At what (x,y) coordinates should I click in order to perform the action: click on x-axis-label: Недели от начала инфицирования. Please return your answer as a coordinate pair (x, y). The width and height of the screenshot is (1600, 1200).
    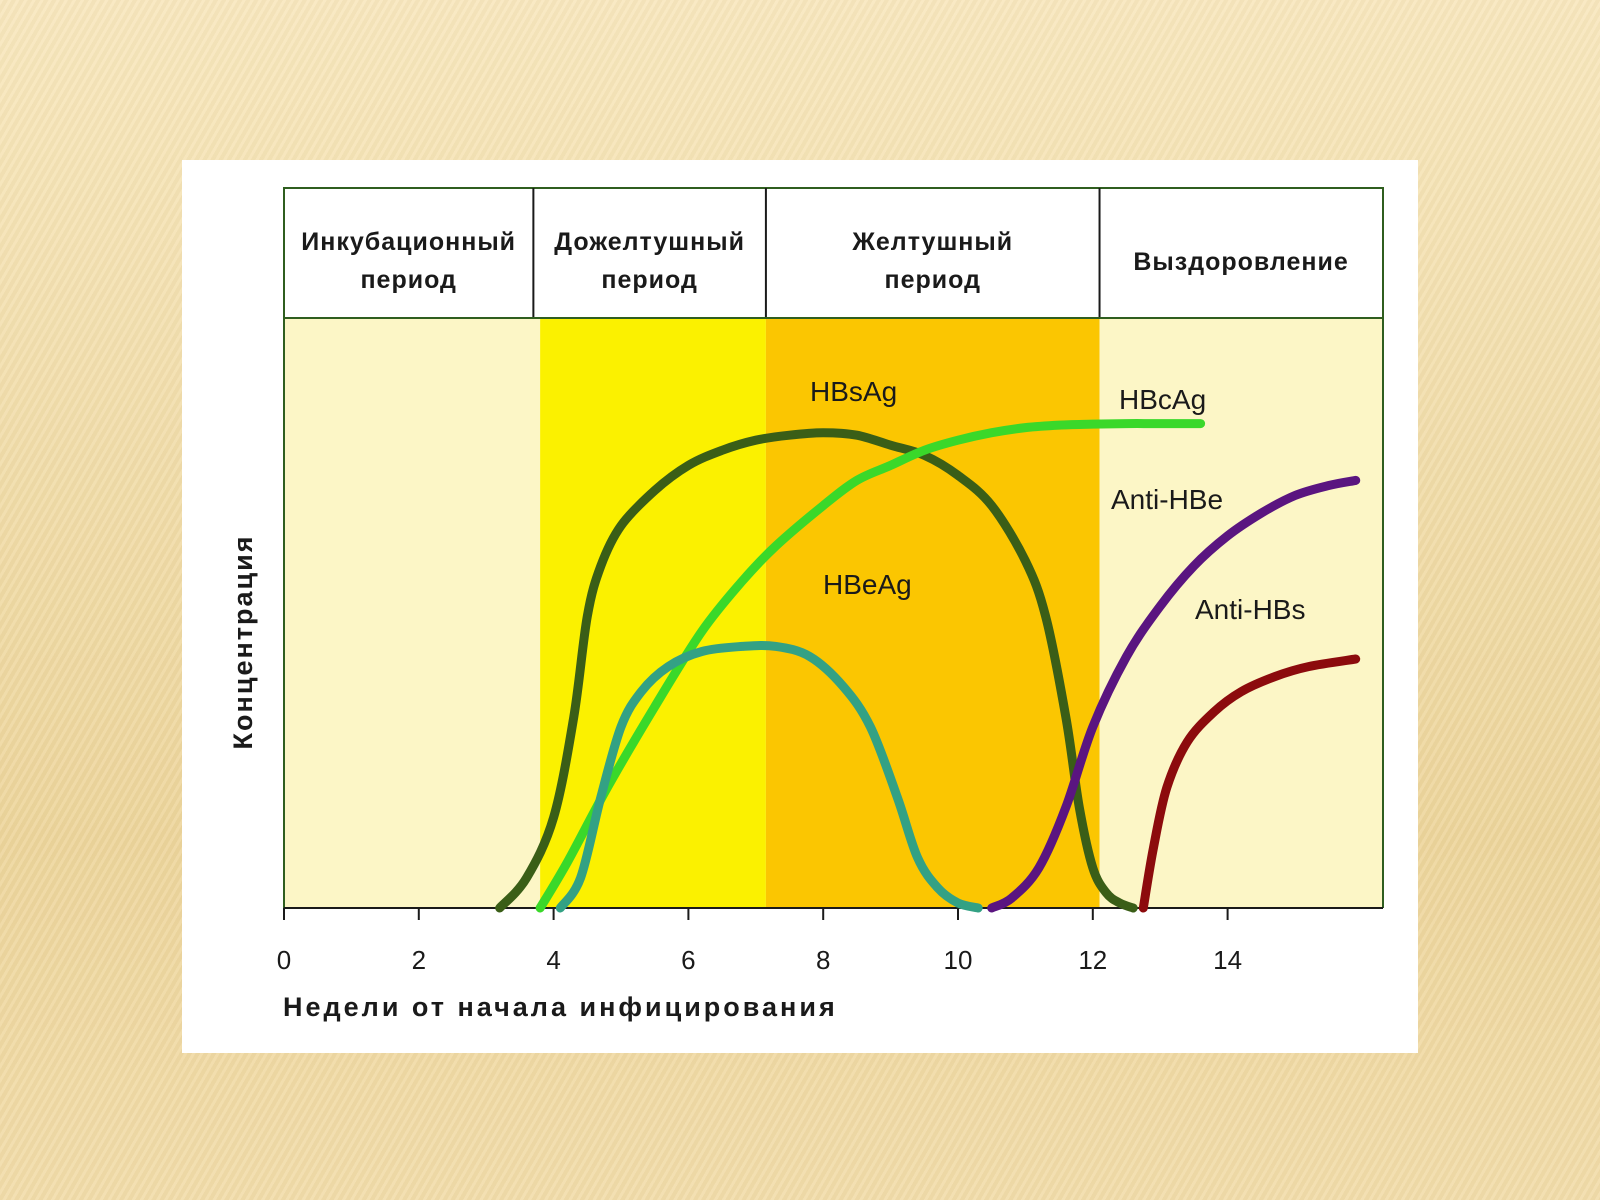
    Looking at the image, I should click on (560, 1007).